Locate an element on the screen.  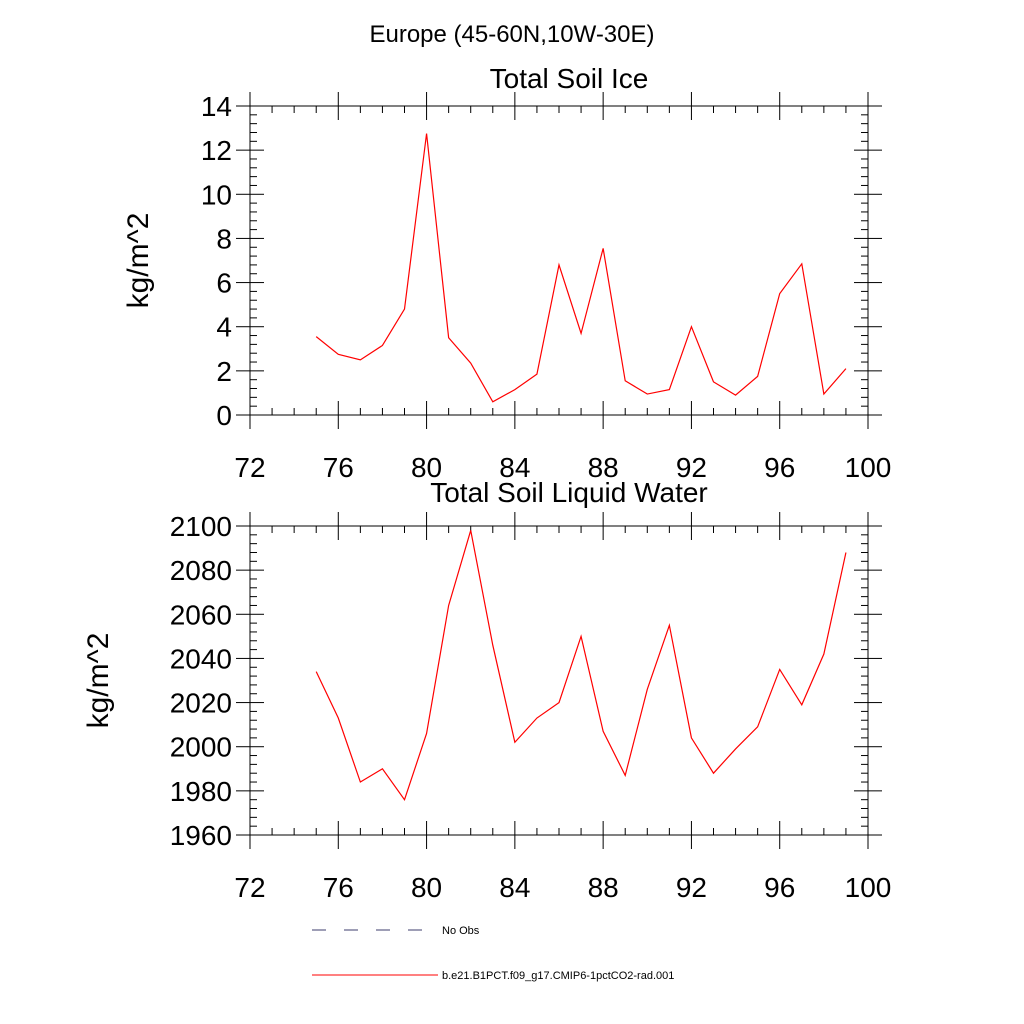
y-tick-label: 12 is located at coordinates (216, 150).